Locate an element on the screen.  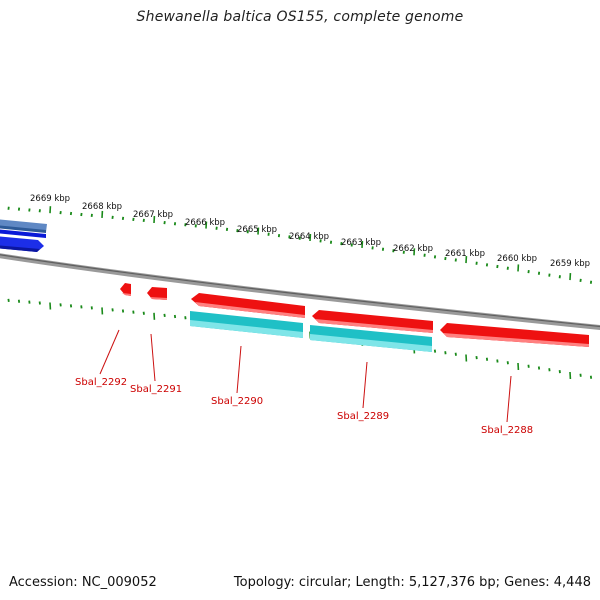
gene-label: Sbal_2288 is located at coordinates (507, 430).